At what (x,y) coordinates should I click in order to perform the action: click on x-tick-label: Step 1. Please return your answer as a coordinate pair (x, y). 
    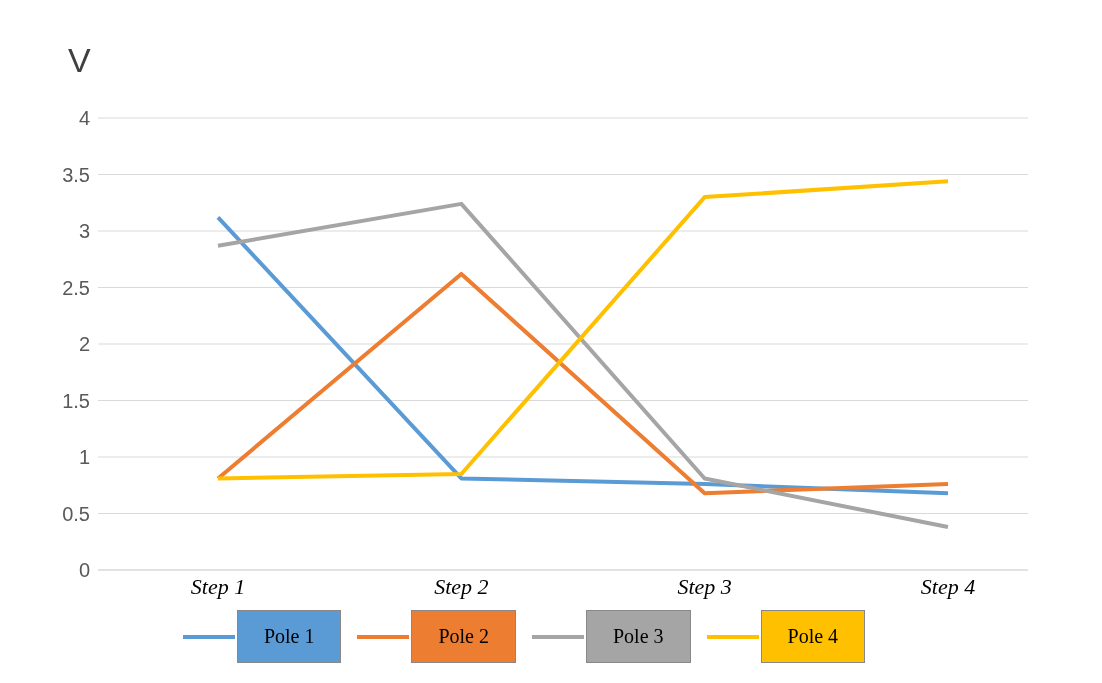
    Looking at the image, I should click on (218, 586).